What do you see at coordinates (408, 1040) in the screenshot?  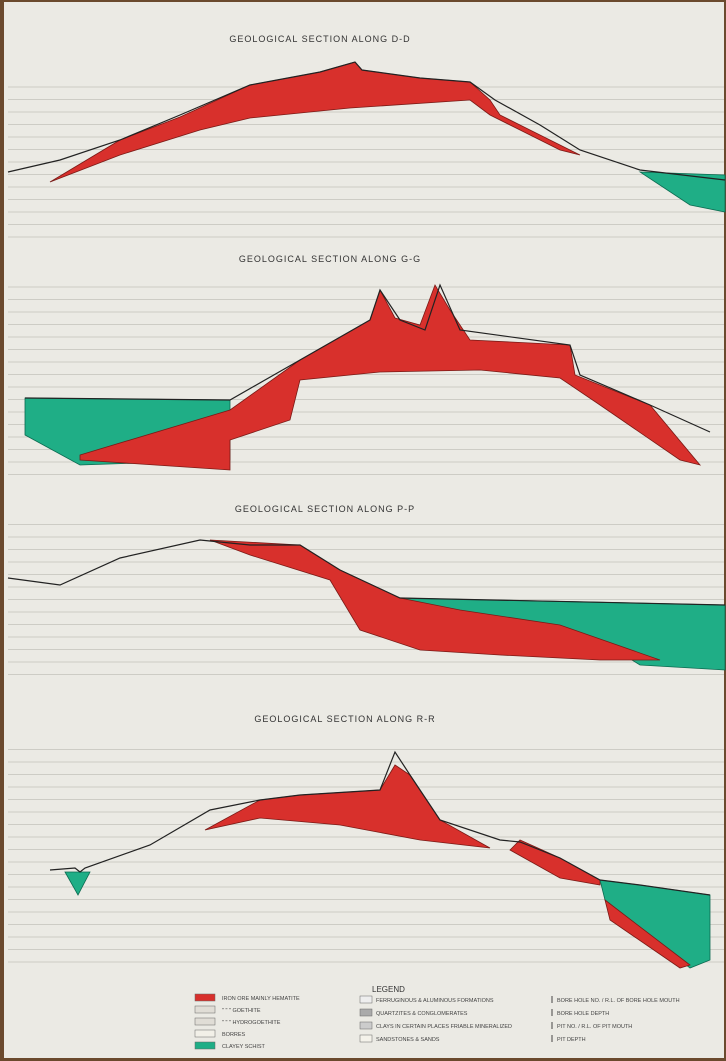 I see `legend-label: SANDSTONES & SANDS` at bounding box center [408, 1040].